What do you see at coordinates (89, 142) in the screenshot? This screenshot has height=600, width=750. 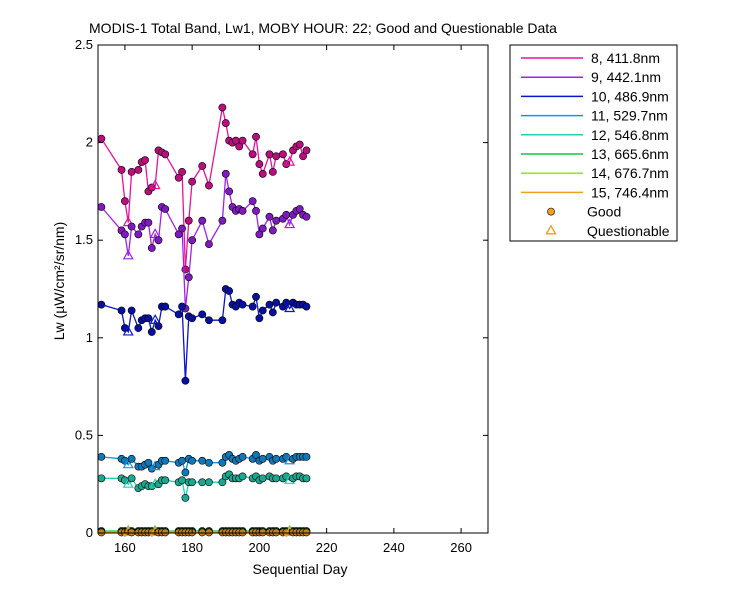 I see `y-tick-label: 2` at bounding box center [89, 142].